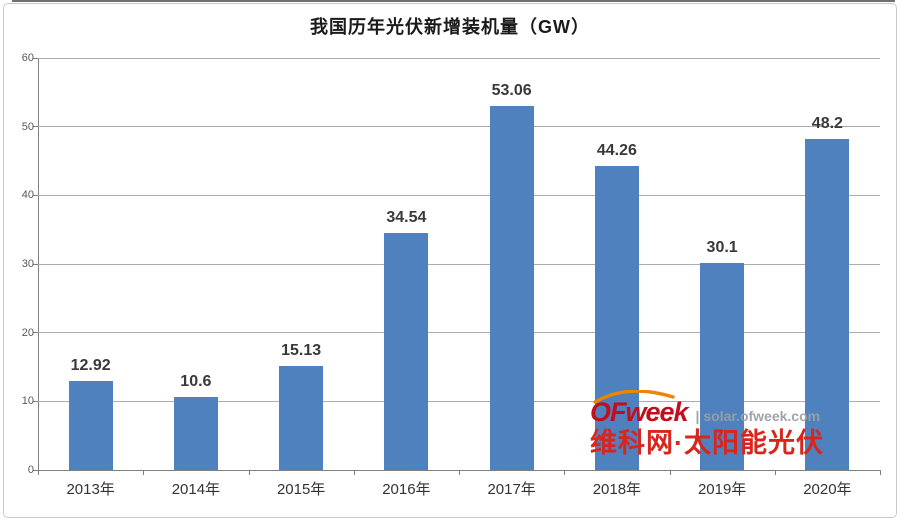 The height and width of the screenshot is (521, 900). Describe the element at coordinates (196, 382) in the screenshot. I see `bar-value-label: 10.6` at that location.